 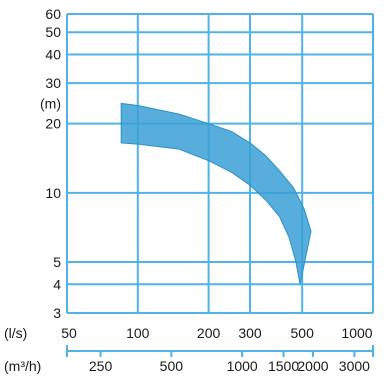 What do you see at coordinates (57, 313) in the screenshot?
I see `y-tick-3: 3` at bounding box center [57, 313].